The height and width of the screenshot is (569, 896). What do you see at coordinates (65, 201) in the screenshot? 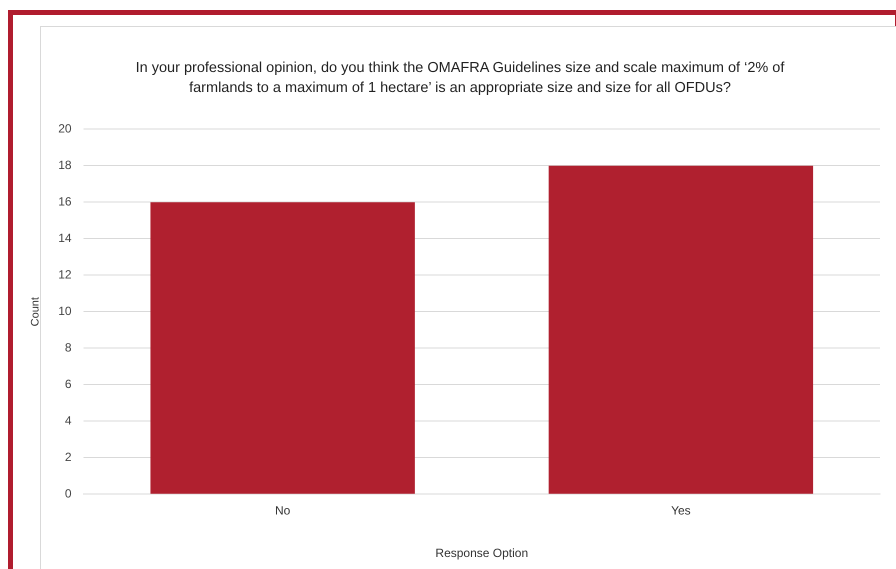
I see `y-tick-label: 16` at bounding box center [65, 201].